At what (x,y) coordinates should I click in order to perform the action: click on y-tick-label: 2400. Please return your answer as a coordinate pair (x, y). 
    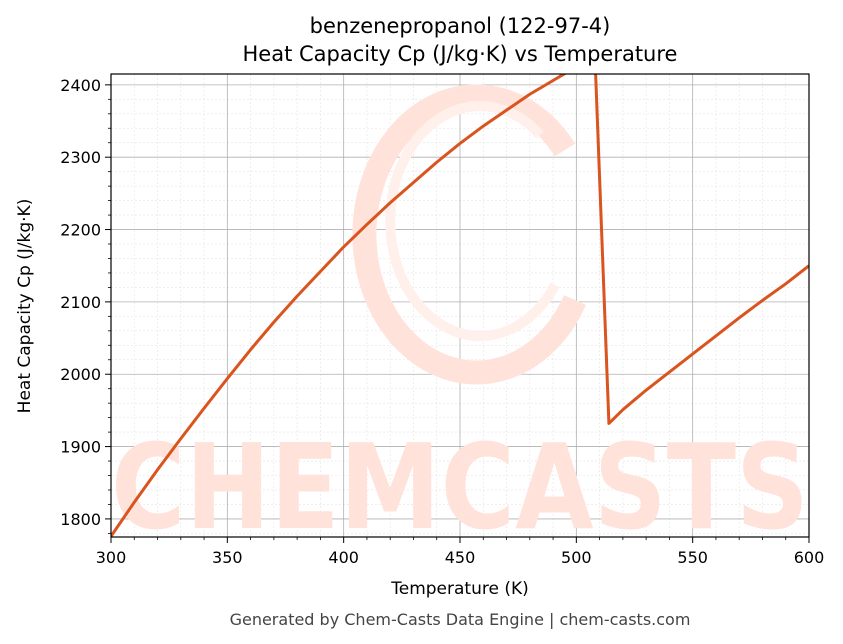
    Looking at the image, I should click on (80, 85).